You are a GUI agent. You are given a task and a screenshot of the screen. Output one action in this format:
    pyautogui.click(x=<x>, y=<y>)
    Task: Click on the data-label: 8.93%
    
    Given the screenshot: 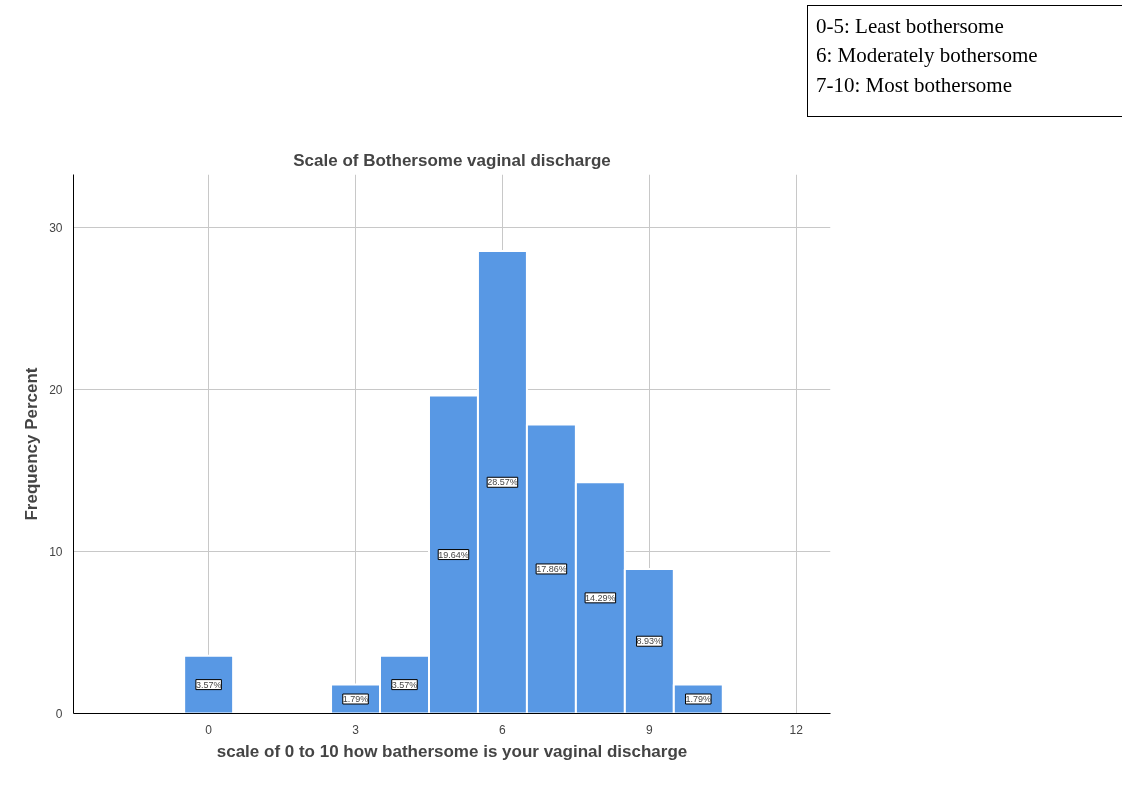 What is the action you would take?
    pyautogui.click(x=649, y=641)
    